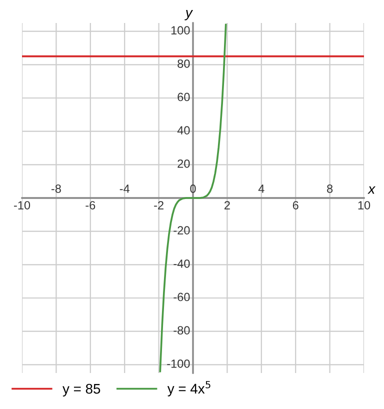 The image size is (384, 409). I want to click on x-tick-label: 10, so click(364, 205).